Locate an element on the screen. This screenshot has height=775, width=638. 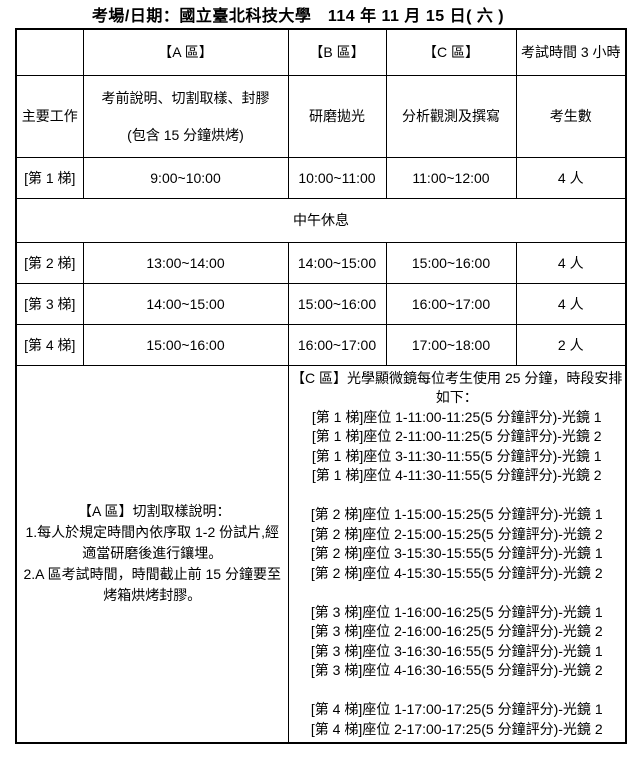
notes-a-line: 適當研磨後進行鑲埋。 is located at coordinates (152, 553).